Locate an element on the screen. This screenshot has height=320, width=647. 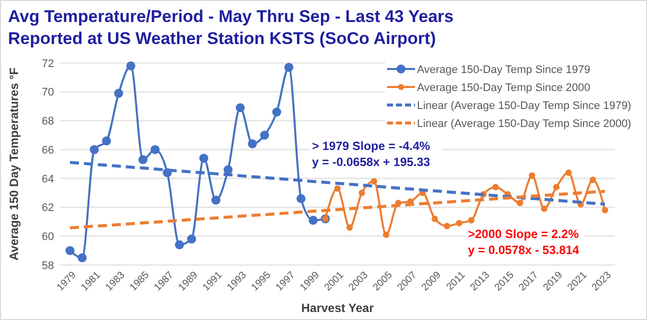
y-tick-label: 58 is located at coordinates (48, 266).